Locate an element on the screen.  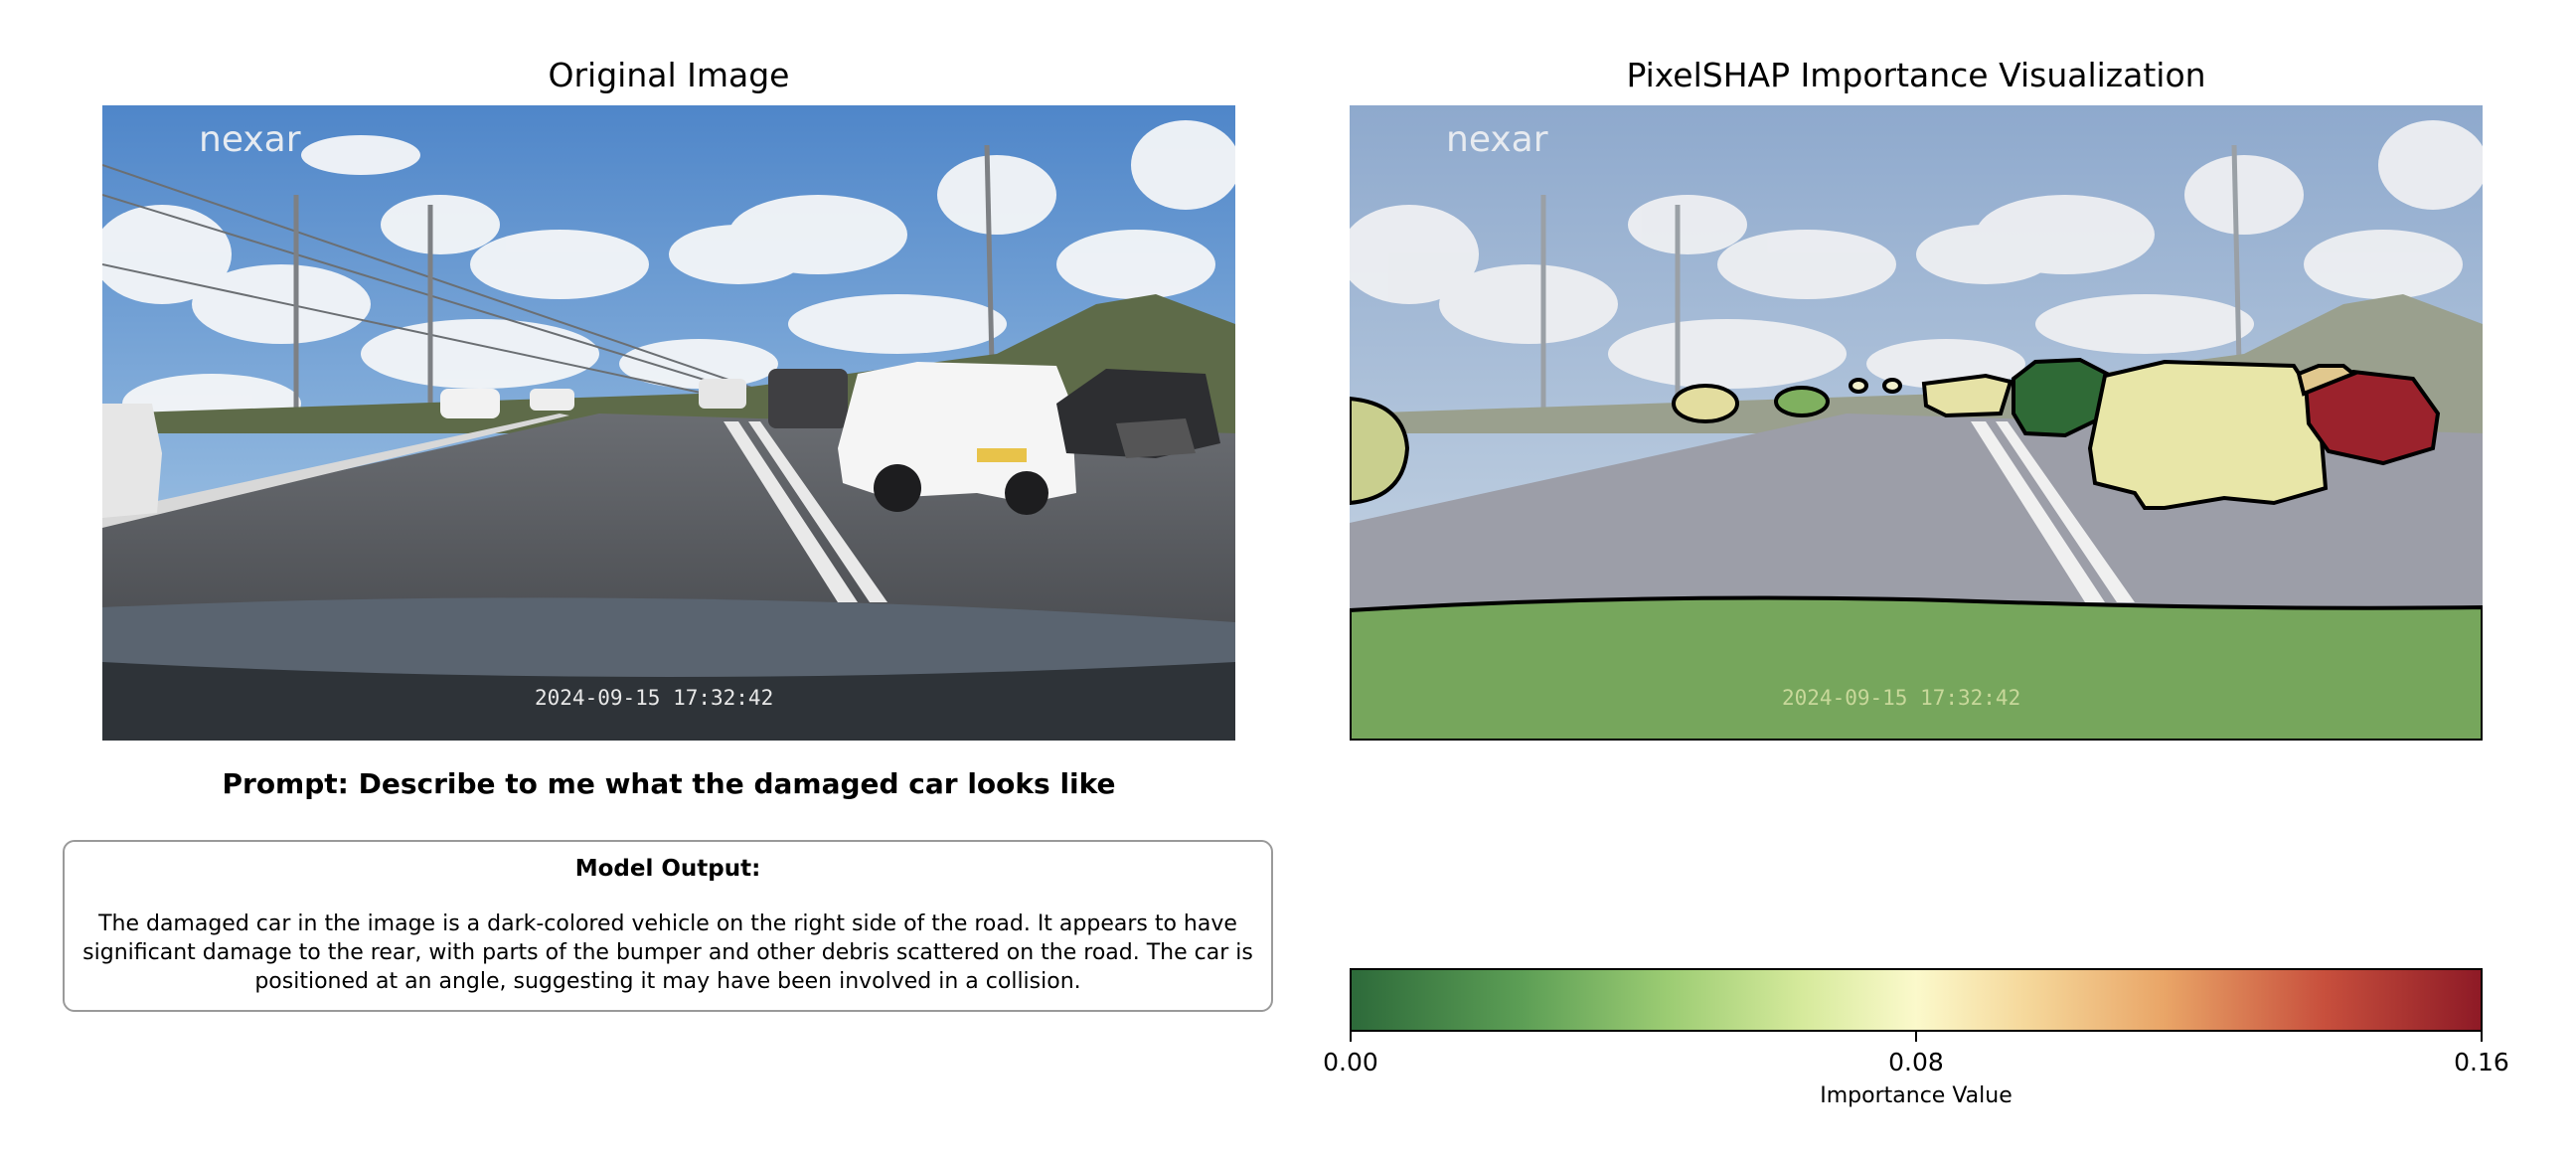
colorbar-mid-label: 0.08 is located at coordinates (1916, 1062).